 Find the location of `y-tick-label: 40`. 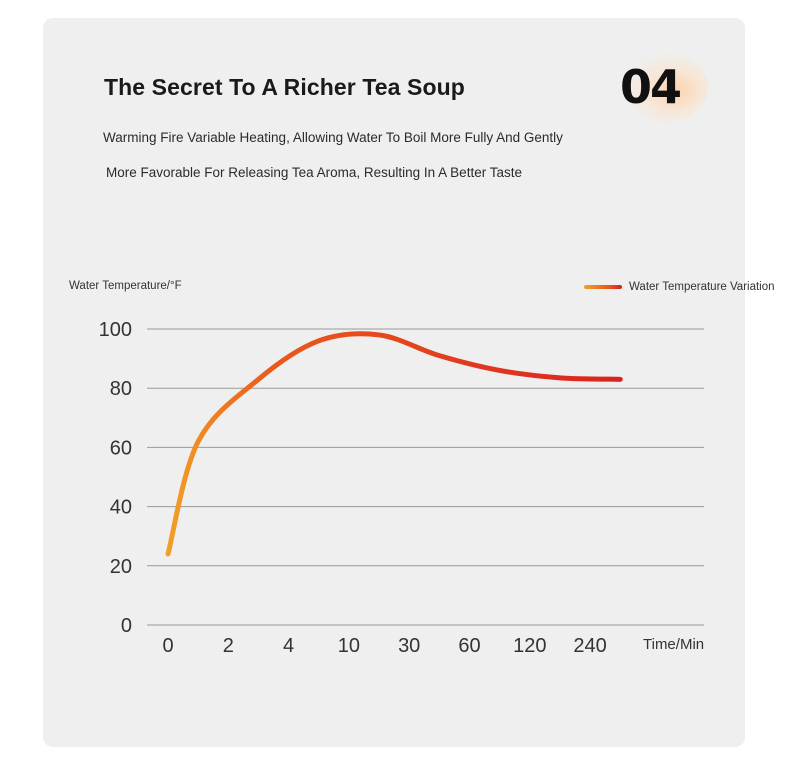

y-tick-label: 40 is located at coordinates (121, 508).